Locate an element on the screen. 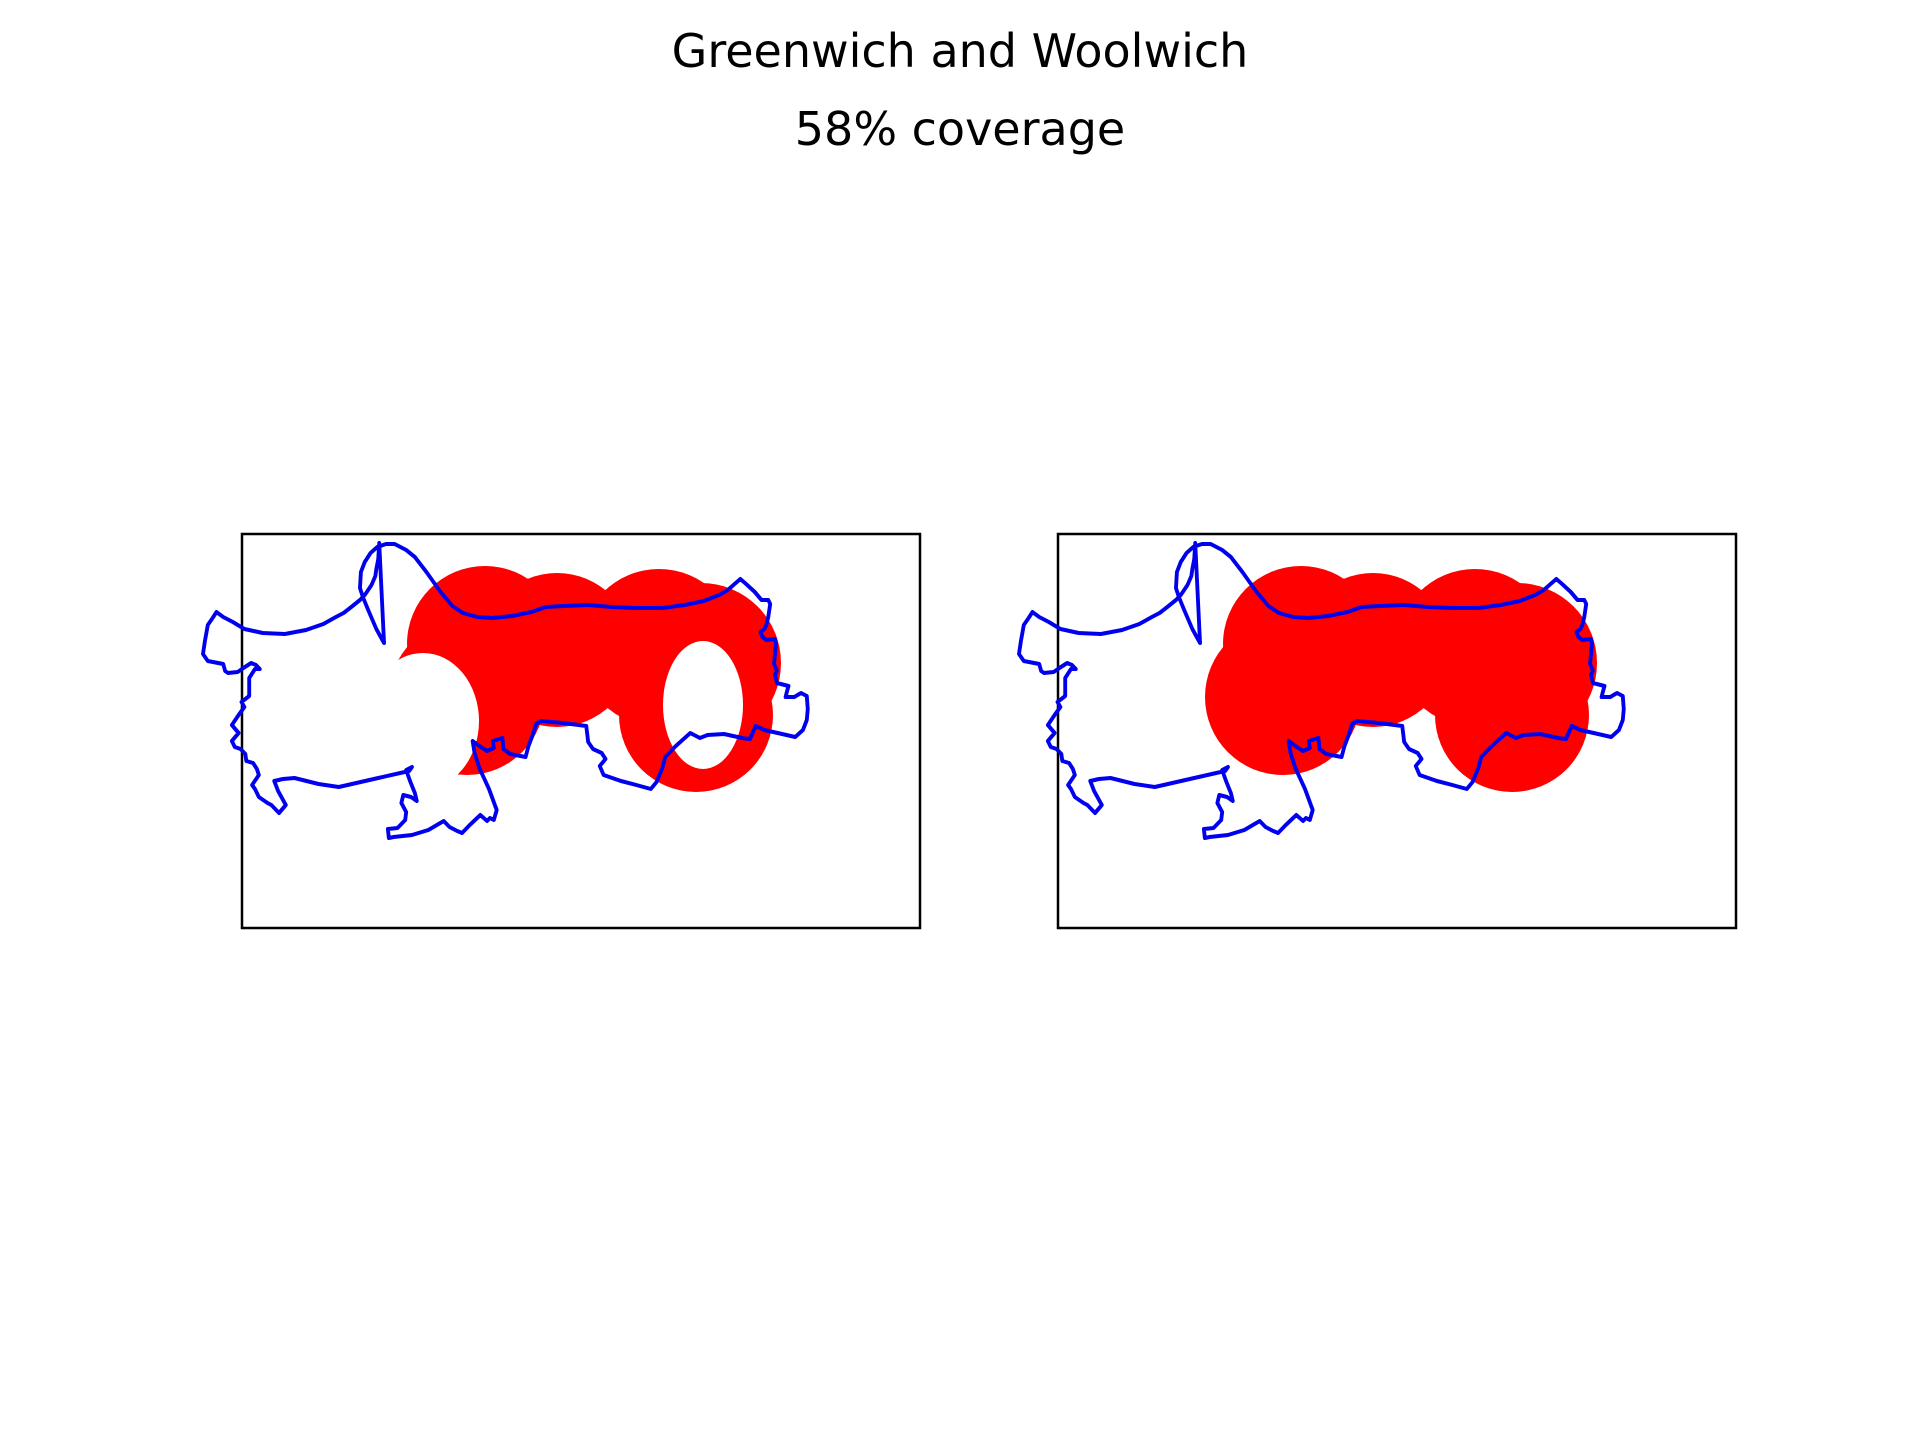 The height and width of the screenshot is (1440, 1920). coverage-subtitle: 58% coverage is located at coordinates (960, 129).